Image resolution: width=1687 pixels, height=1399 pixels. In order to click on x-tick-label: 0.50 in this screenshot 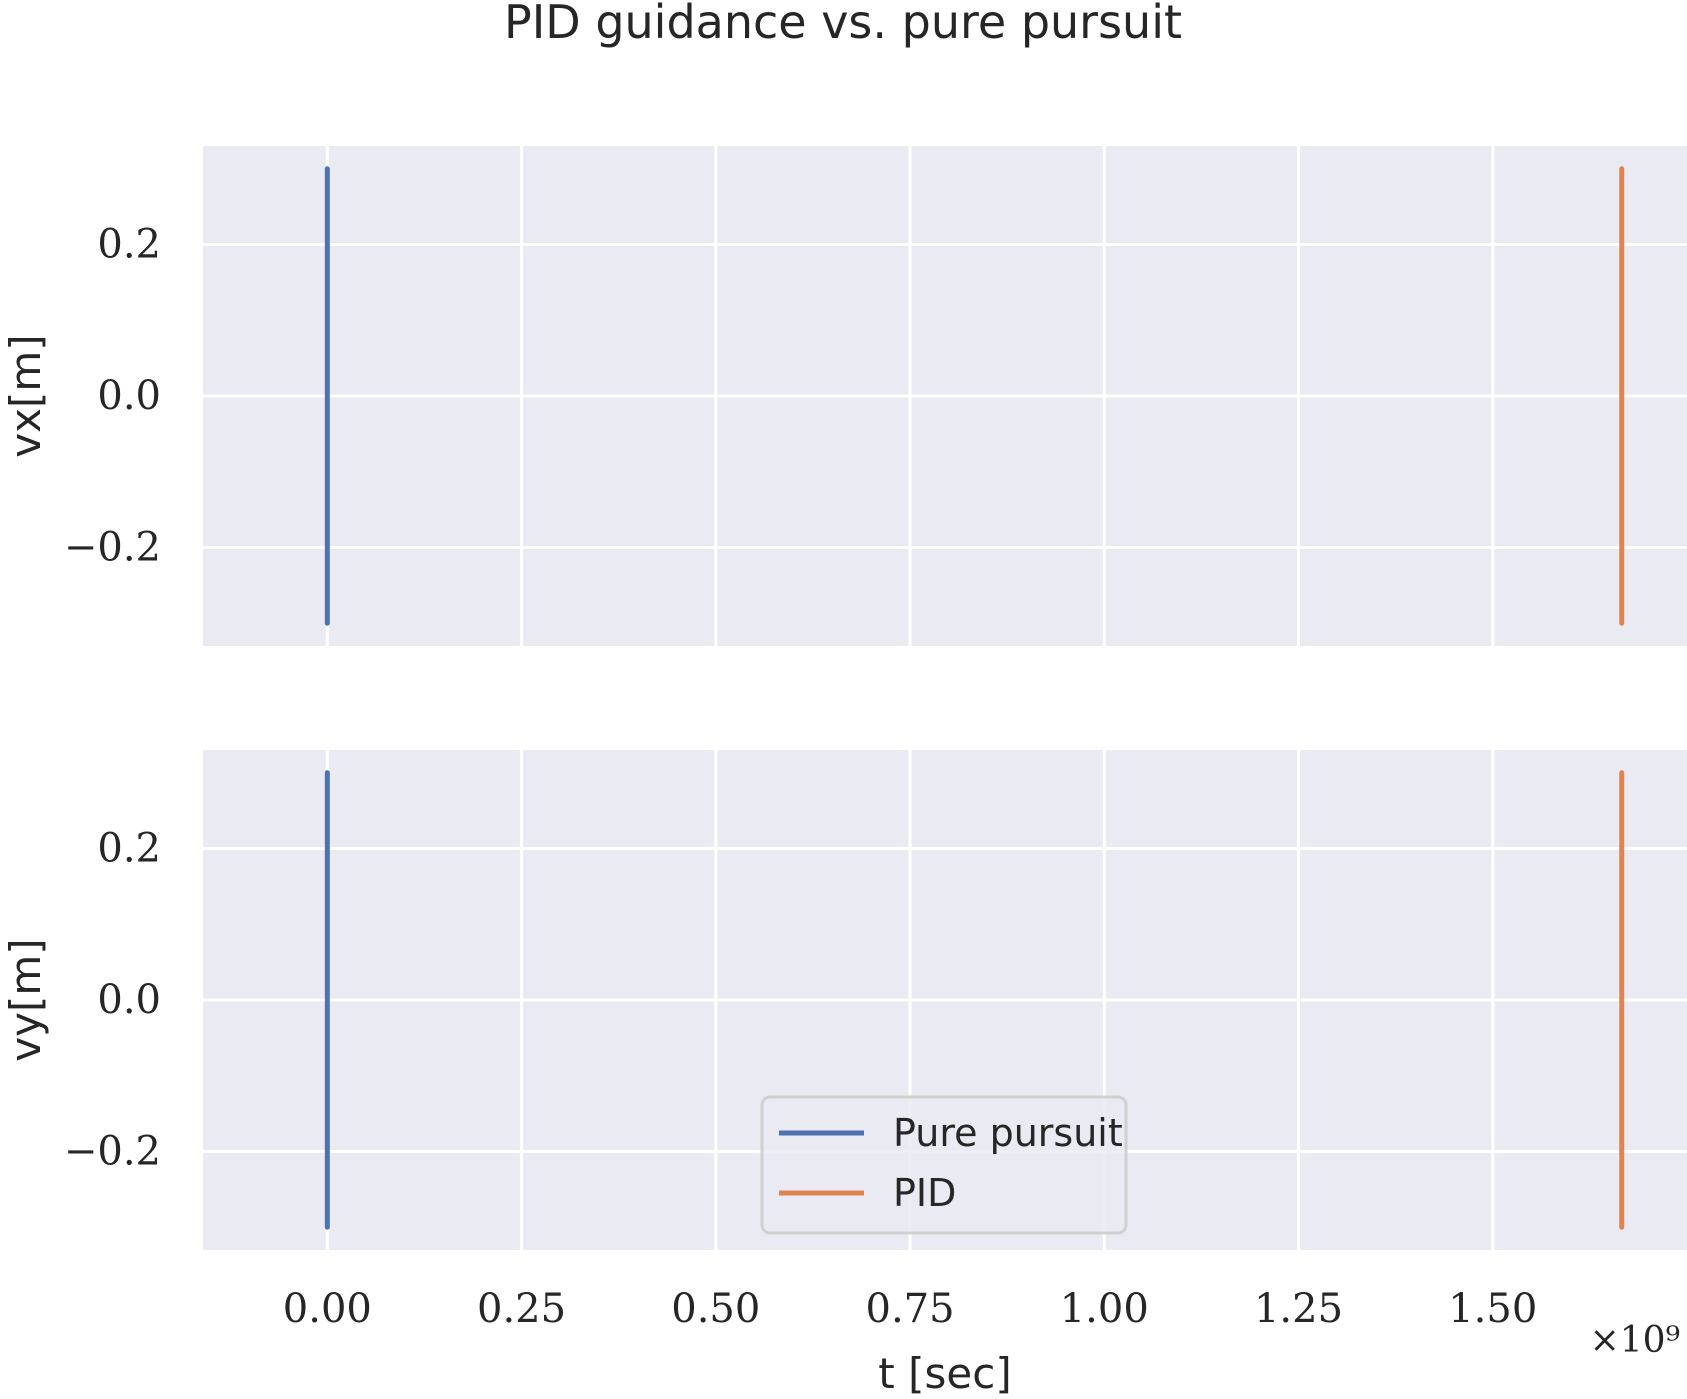, I will do `click(715, 1309)`.